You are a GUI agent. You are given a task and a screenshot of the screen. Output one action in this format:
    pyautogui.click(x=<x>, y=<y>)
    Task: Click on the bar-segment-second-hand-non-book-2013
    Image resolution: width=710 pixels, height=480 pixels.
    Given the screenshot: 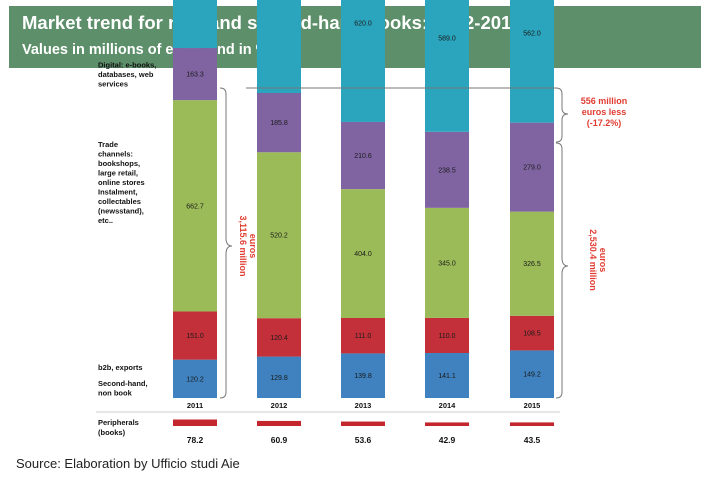 What is the action you would take?
    pyautogui.click(x=363, y=375)
    